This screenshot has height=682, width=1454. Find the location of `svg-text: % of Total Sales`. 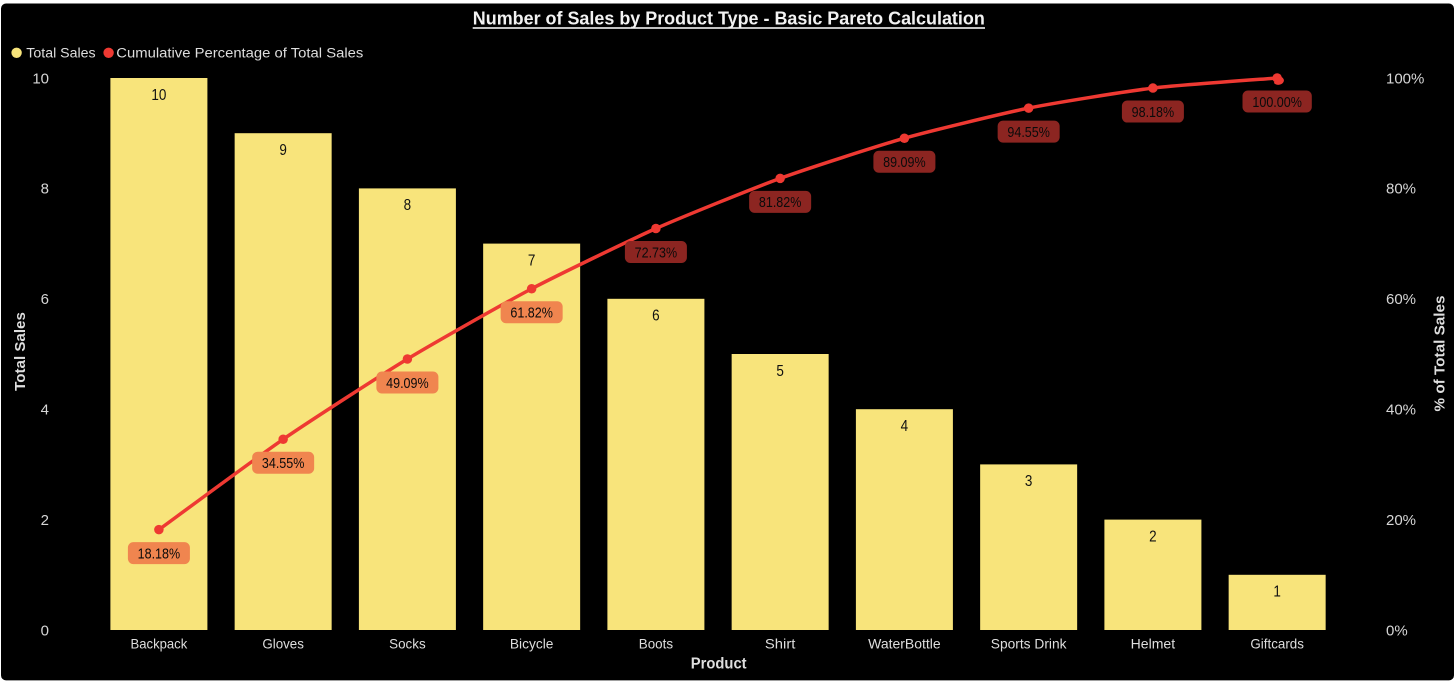

svg-text: % of Total Sales is located at coordinates (1439, 354).